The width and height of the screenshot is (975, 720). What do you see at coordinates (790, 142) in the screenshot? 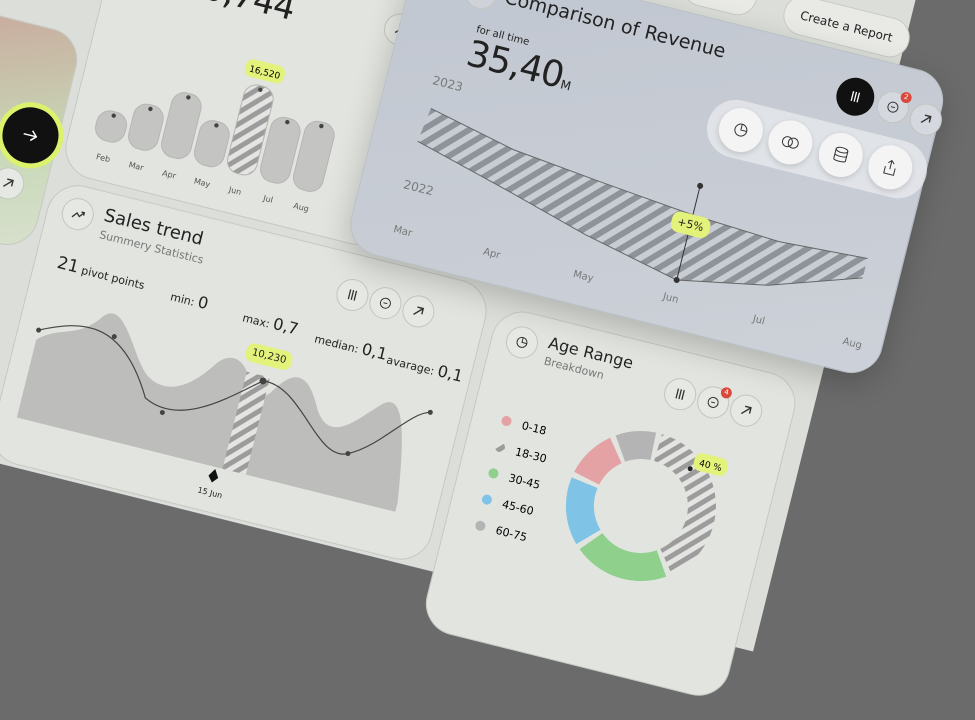
I see `compare-button` at bounding box center [790, 142].